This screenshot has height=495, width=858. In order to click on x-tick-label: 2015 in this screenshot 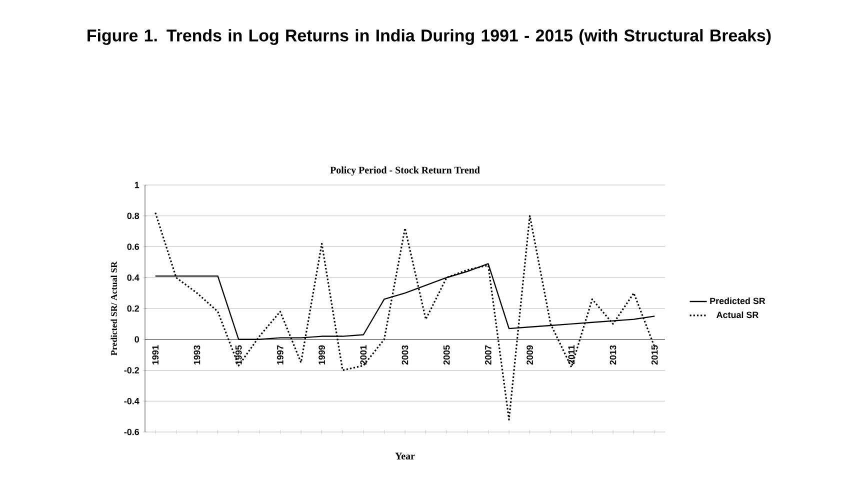, I will do `click(654, 355)`.